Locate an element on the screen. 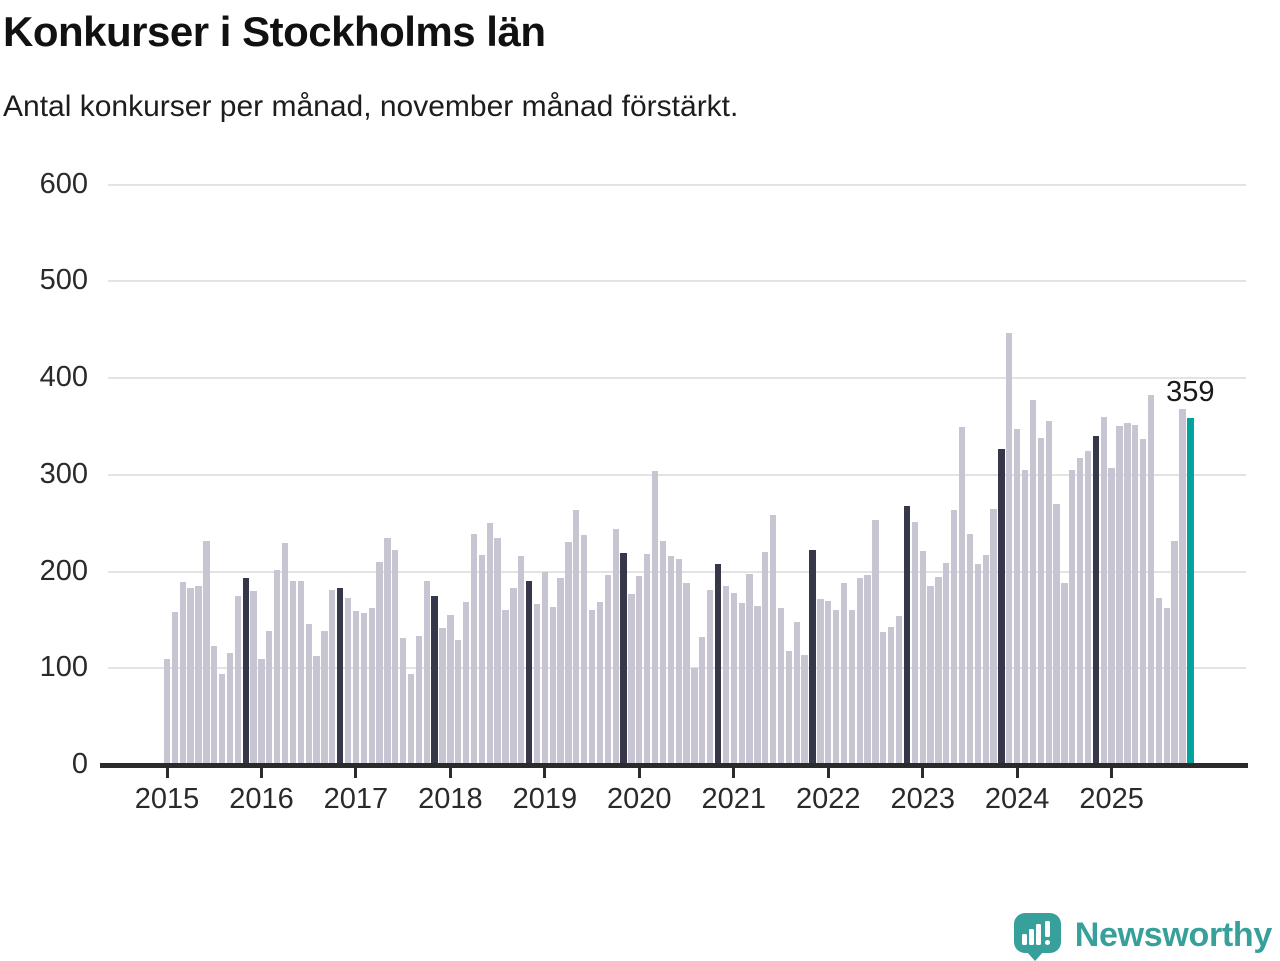 This screenshot has height=961, width=1280. bar-2021-m6 is located at coordinates (773, 640).